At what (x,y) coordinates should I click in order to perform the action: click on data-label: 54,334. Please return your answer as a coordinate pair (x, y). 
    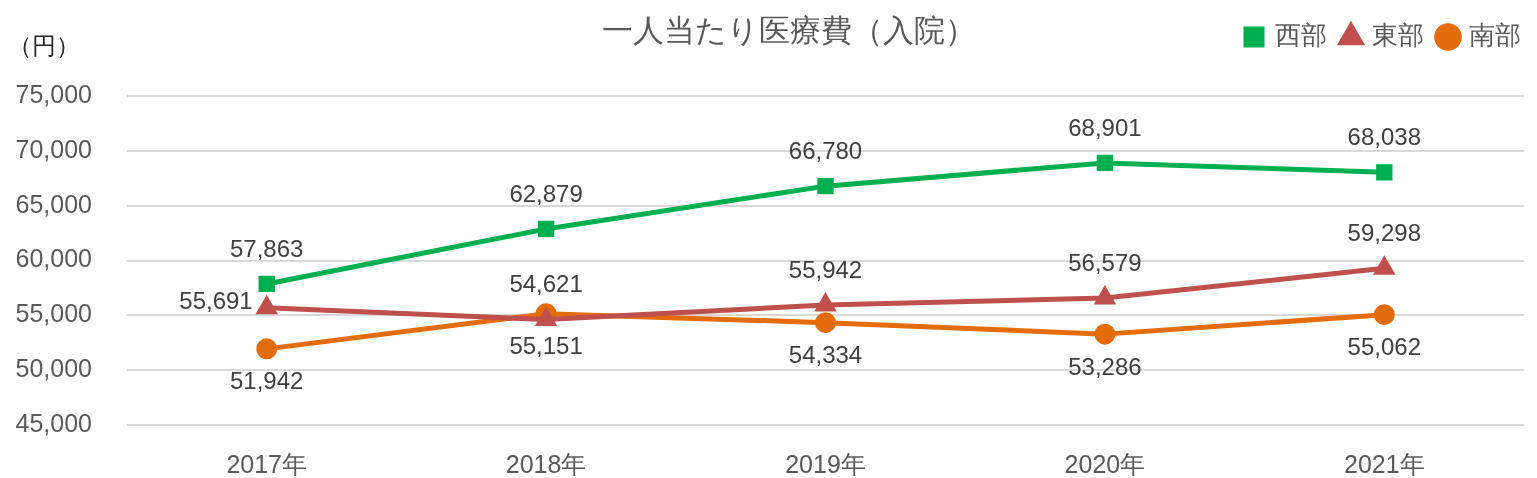
    Looking at the image, I should click on (825, 355).